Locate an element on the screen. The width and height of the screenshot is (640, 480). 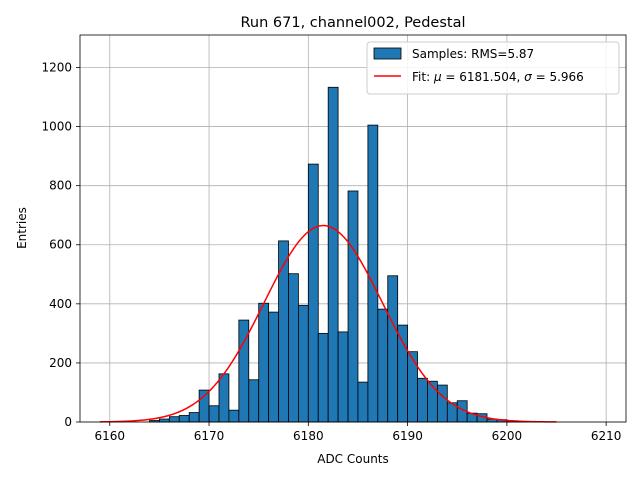
x-tick-label: 6160 is located at coordinates (110, 436).